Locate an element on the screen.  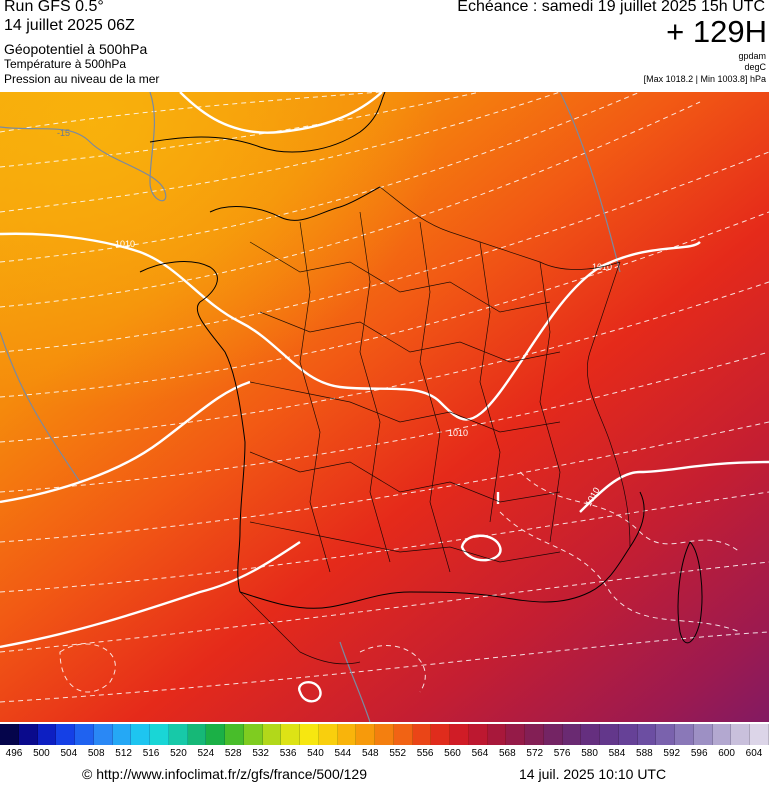
scale-tick-label: 536 is located at coordinates (288, 753).